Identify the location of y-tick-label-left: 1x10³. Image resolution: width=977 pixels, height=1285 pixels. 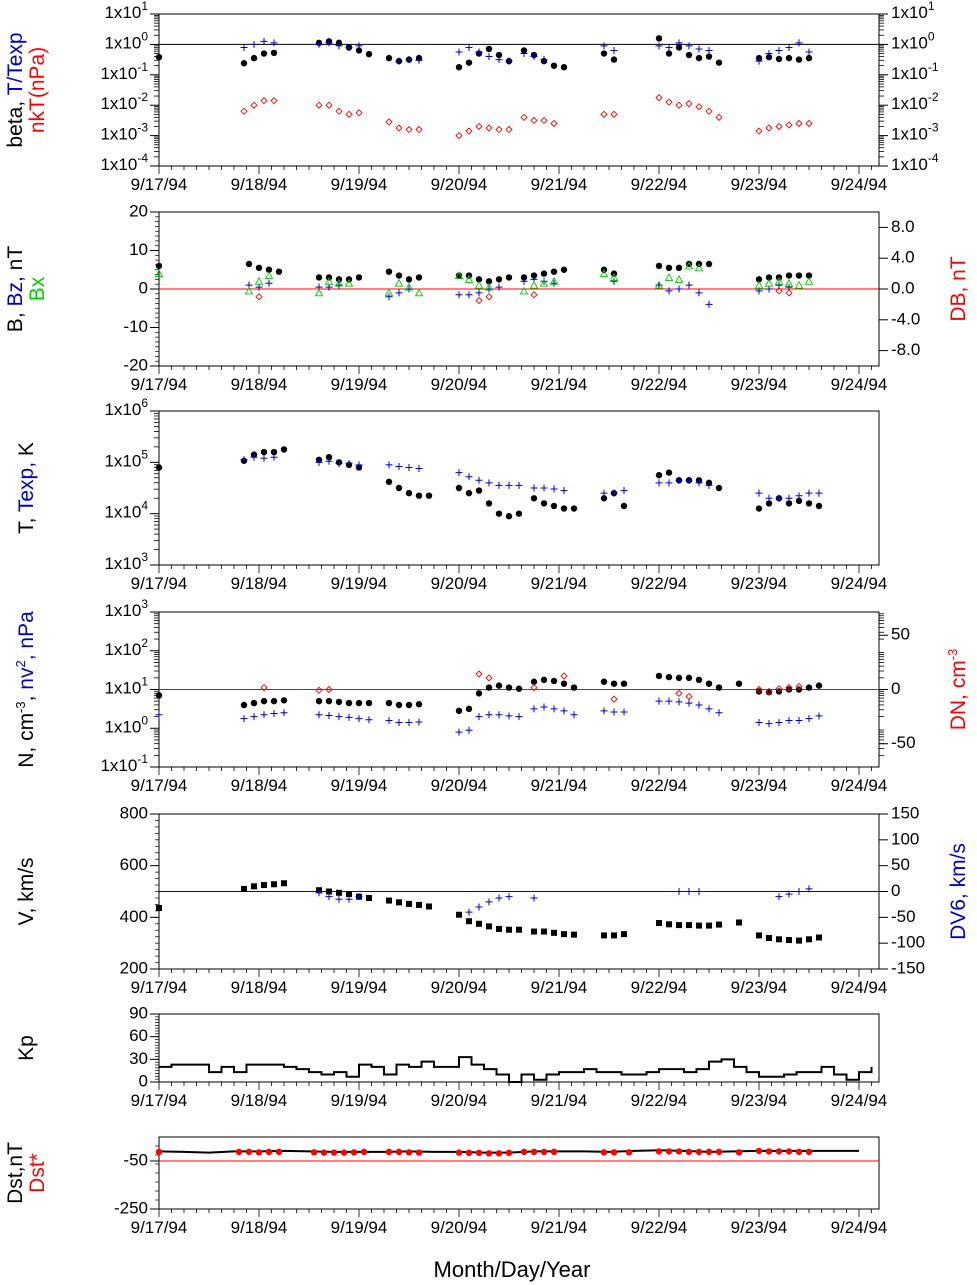
(126, 608).